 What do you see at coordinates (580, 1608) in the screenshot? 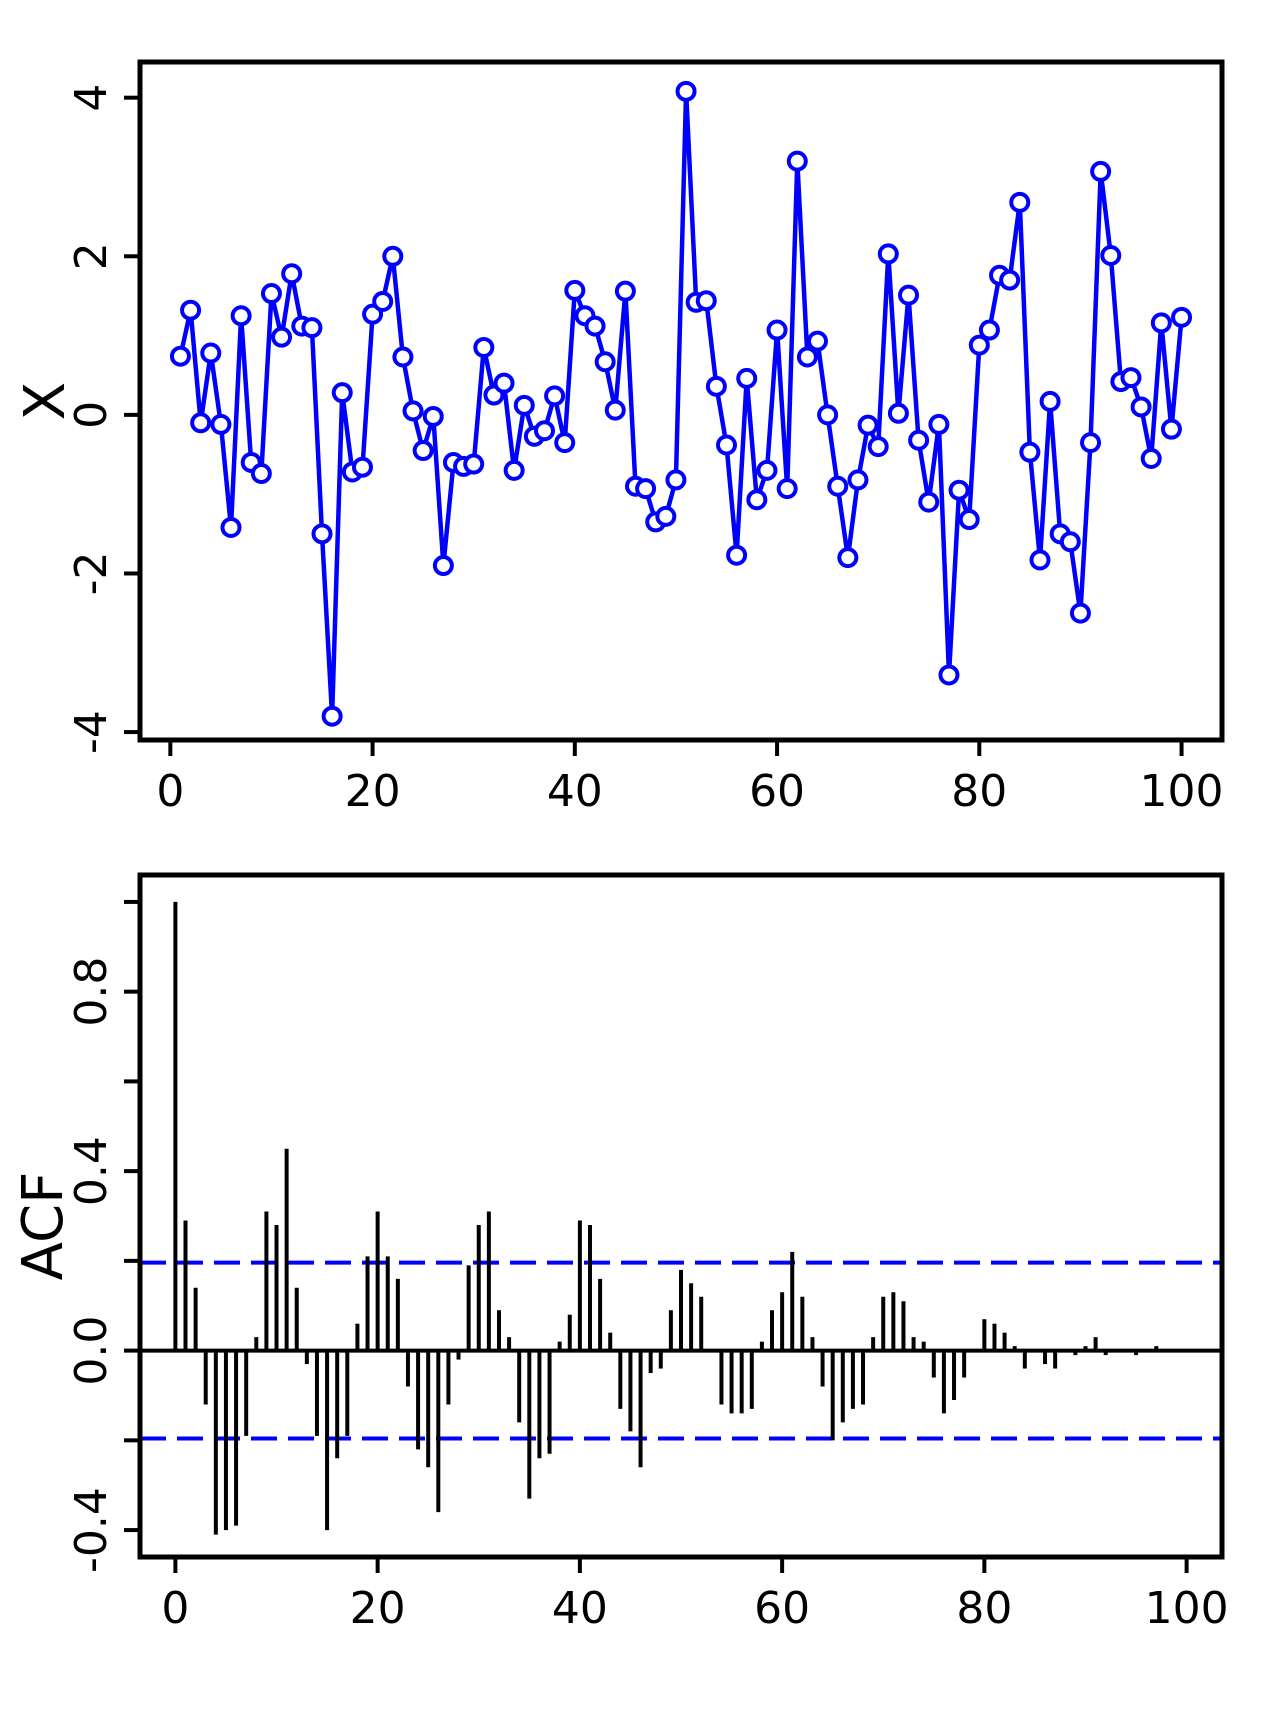
I see `x-tick-label-bottom: 40` at bounding box center [580, 1608].